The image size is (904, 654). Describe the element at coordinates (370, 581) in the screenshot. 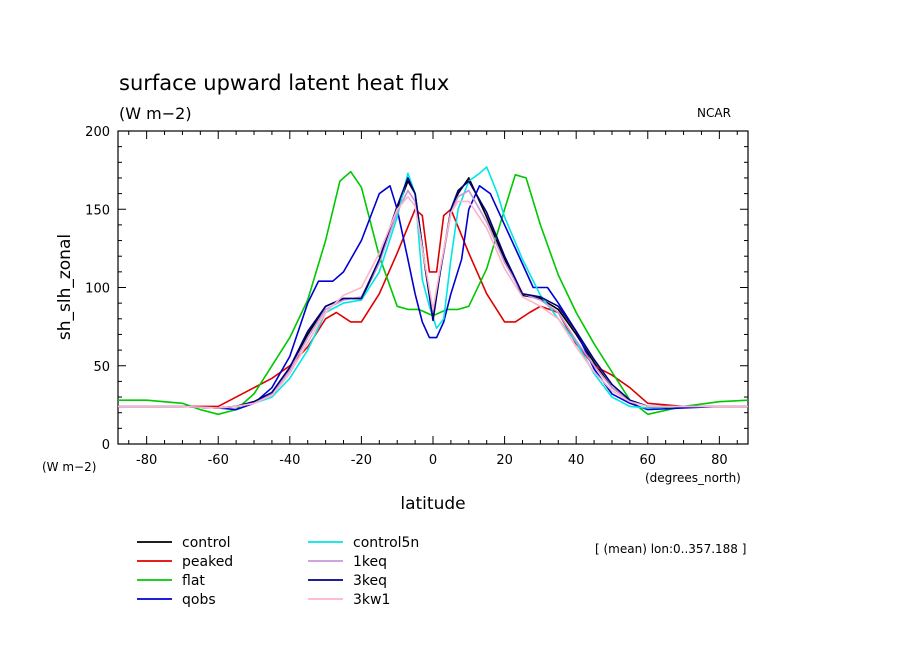

I see `legend-label-3keq: 3keq` at that location.